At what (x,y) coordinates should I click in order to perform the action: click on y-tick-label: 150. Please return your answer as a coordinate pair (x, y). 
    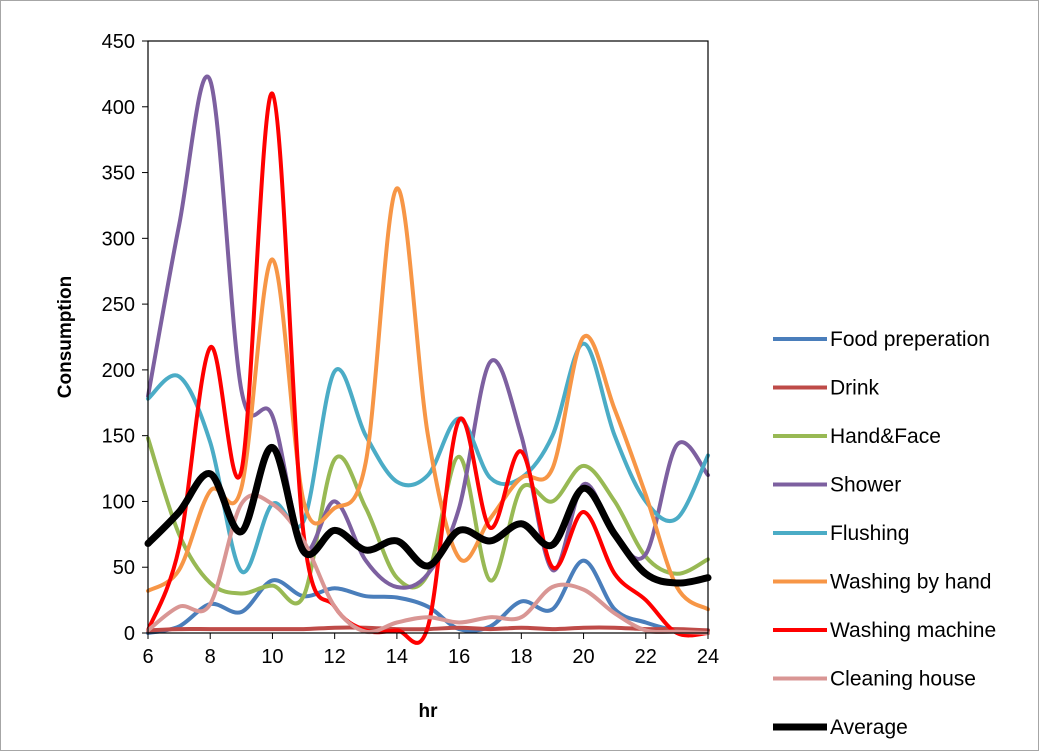
    Looking at the image, I should click on (118, 437).